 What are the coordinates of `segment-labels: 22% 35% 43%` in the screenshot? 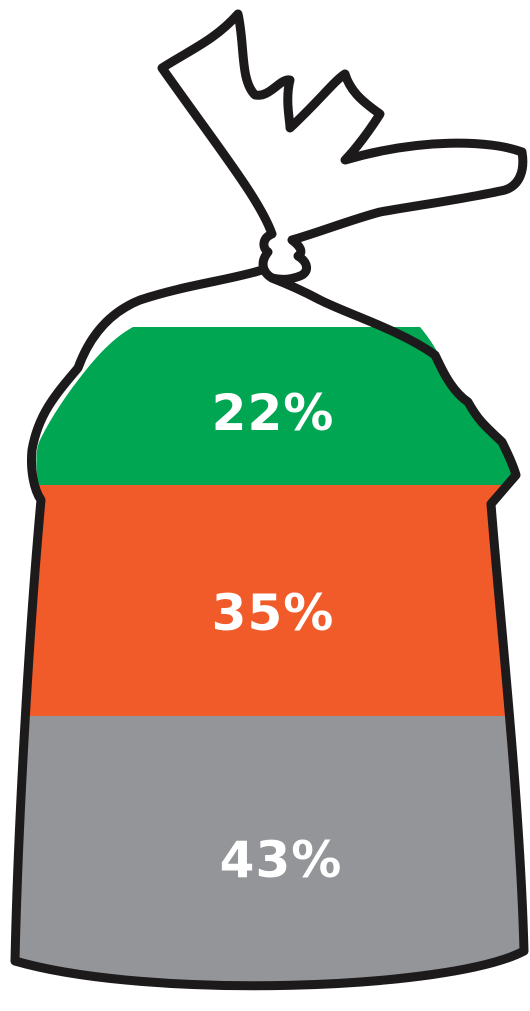 It's located at (277, 636).